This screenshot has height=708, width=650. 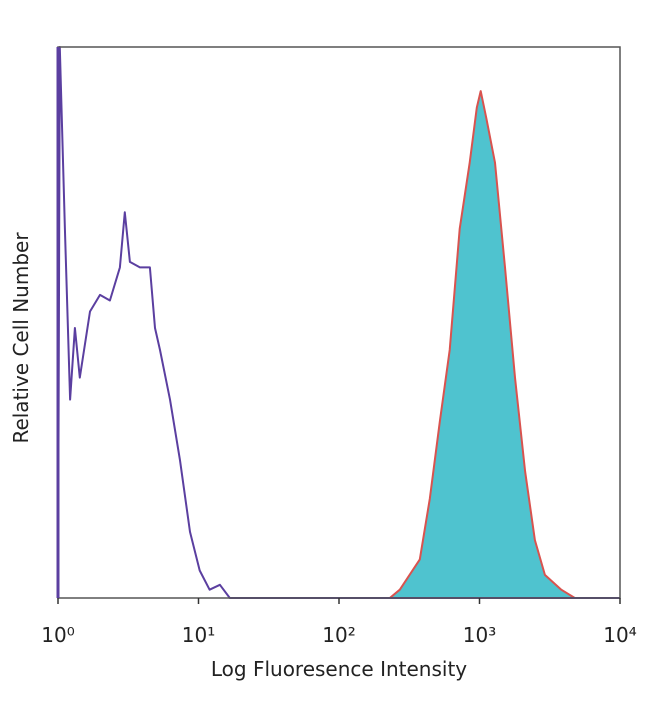 I want to click on x-axis-label: Log Fluoresence Intensity, so click(x=339, y=669).